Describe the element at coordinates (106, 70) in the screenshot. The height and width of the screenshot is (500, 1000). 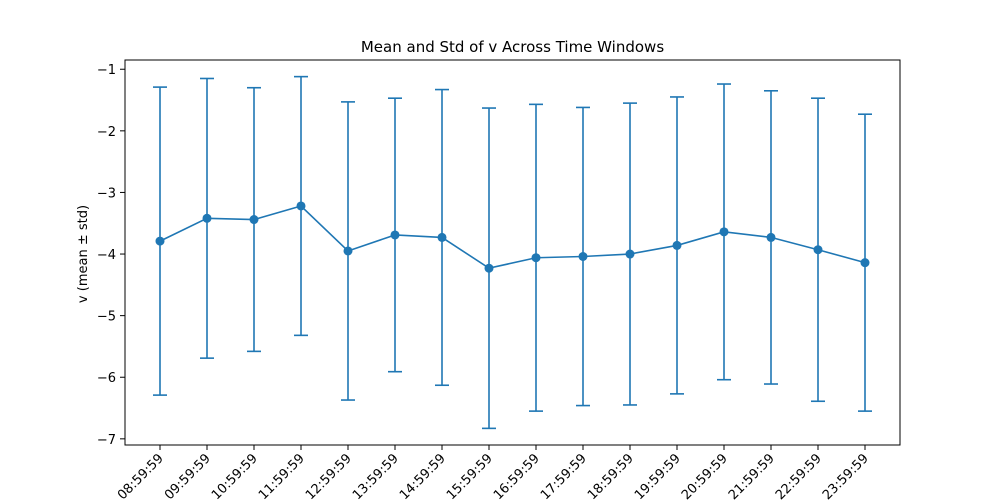
I see `y-tick-label: −1` at that location.